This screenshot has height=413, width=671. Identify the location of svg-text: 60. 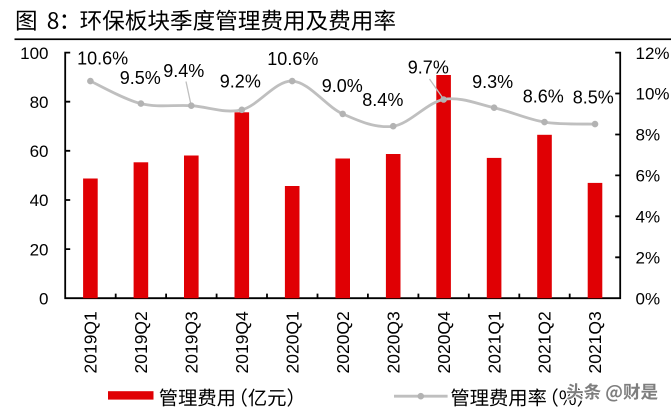
(39, 151).